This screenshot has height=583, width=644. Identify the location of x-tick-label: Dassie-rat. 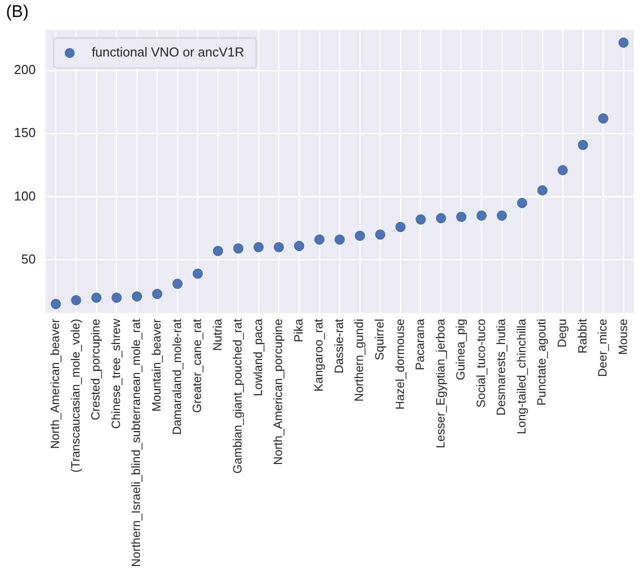
(339, 346).